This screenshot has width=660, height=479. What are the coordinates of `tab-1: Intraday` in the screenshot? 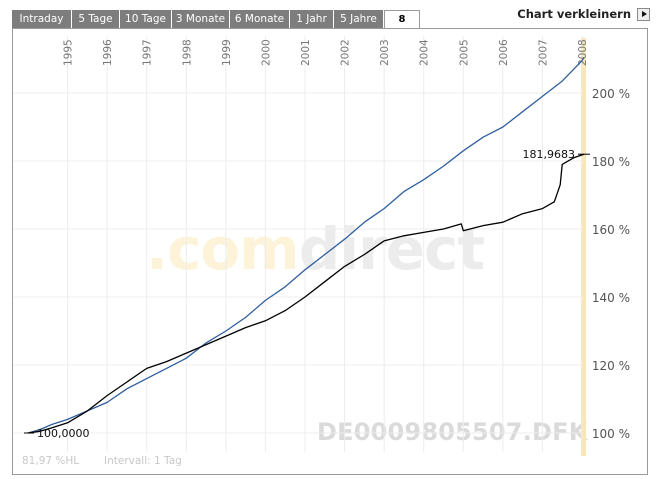 It's located at (42, 19).